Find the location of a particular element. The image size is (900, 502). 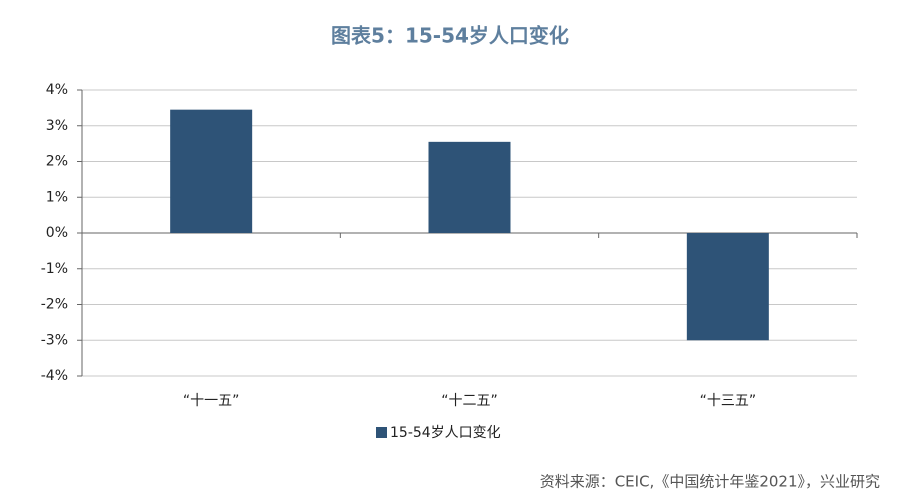

y-tick-label: -3% is located at coordinates (54, 340).